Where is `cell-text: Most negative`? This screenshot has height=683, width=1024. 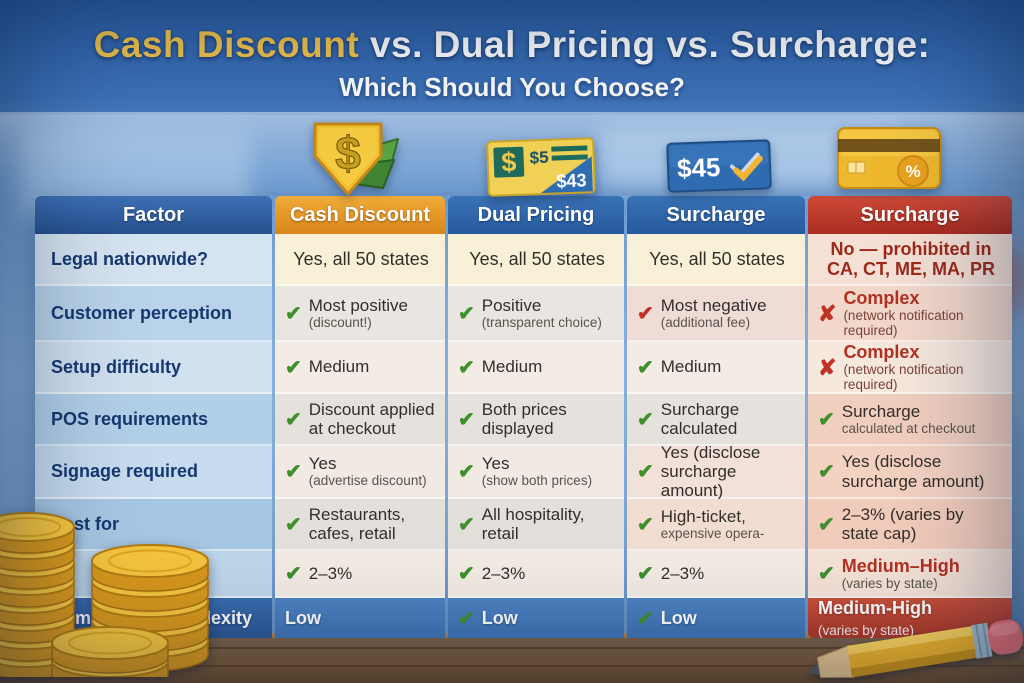 cell-text: Most negative is located at coordinates (713, 305).